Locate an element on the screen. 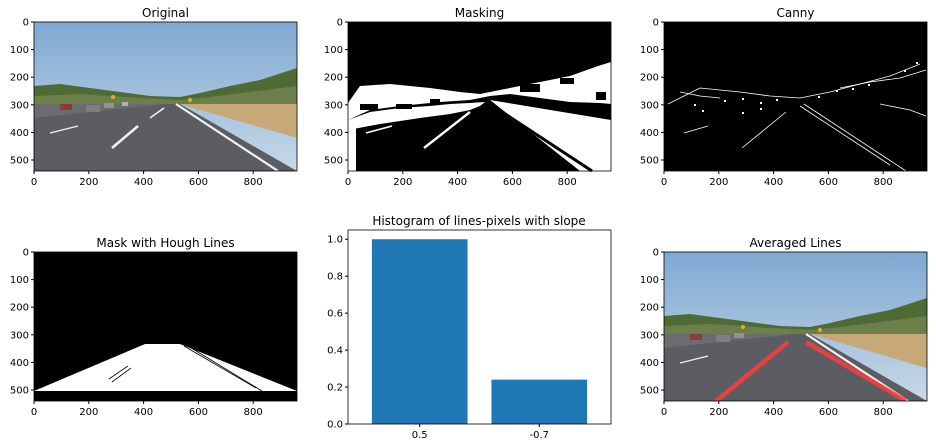 This screenshot has height=447, width=936. original-x-axis: 0 200 400 600 800 is located at coordinates (147, 179).